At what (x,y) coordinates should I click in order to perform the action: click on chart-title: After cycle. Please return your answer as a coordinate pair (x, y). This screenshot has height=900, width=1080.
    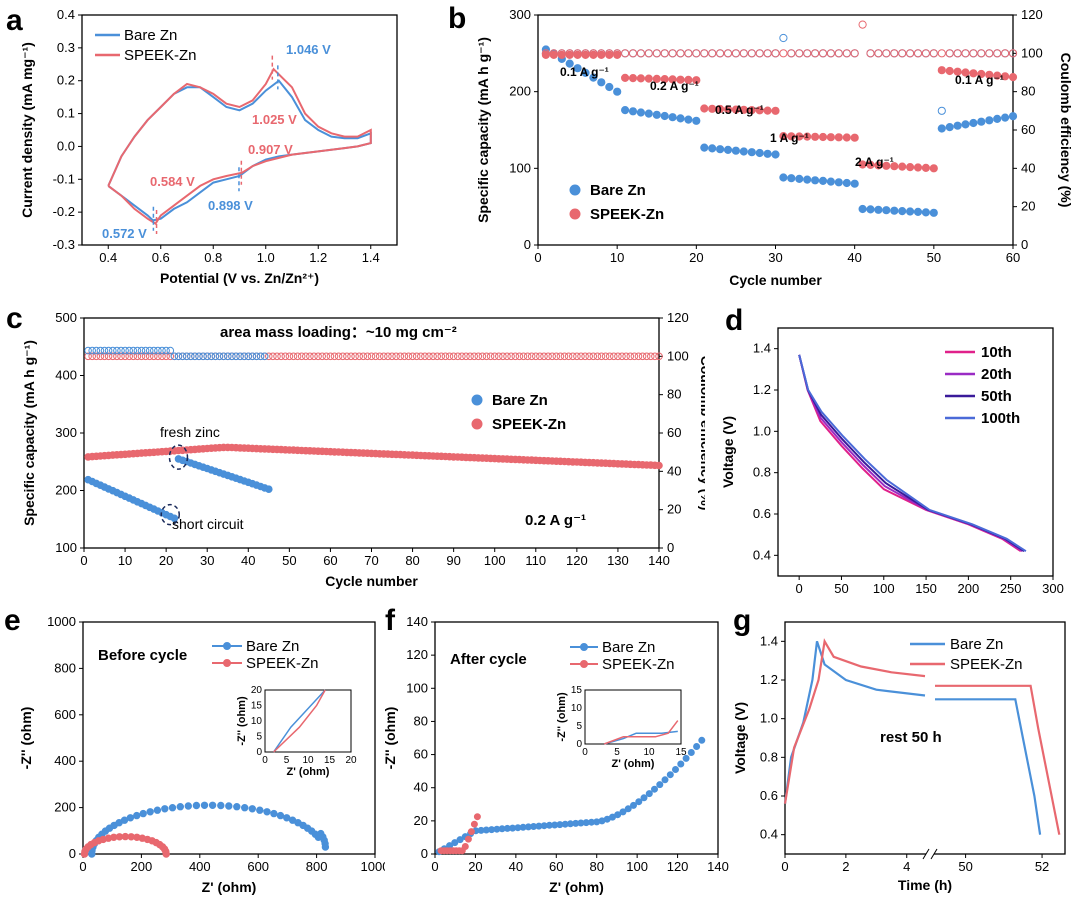
    Looking at the image, I should click on (488, 659).